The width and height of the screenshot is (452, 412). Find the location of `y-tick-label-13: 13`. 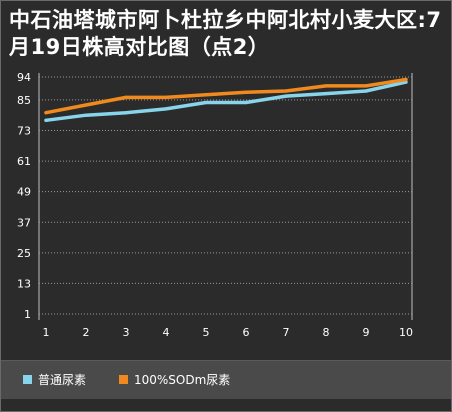

y-tick-label-13: 13 is located at coordinates (24, 283).